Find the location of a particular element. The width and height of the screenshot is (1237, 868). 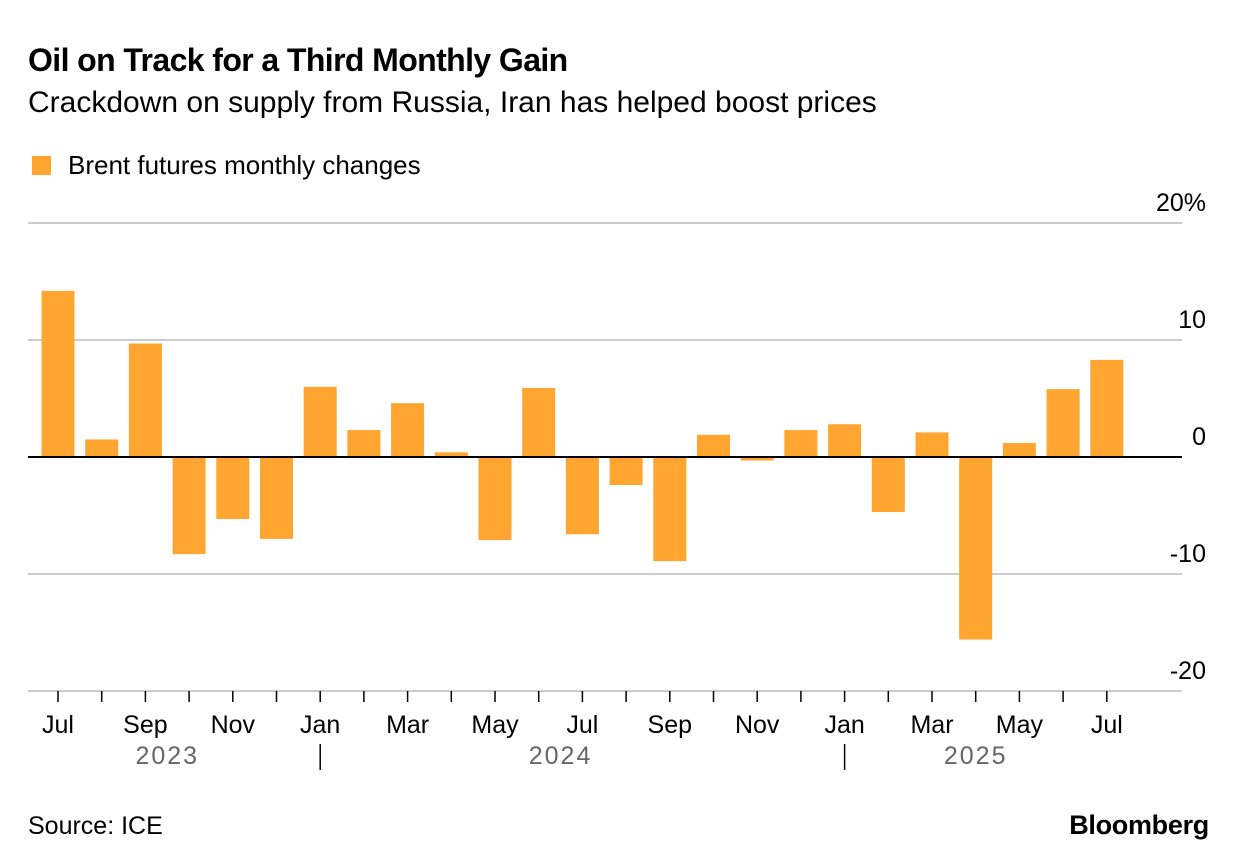

year-label: 2025 is located at coordinates (976, 756).